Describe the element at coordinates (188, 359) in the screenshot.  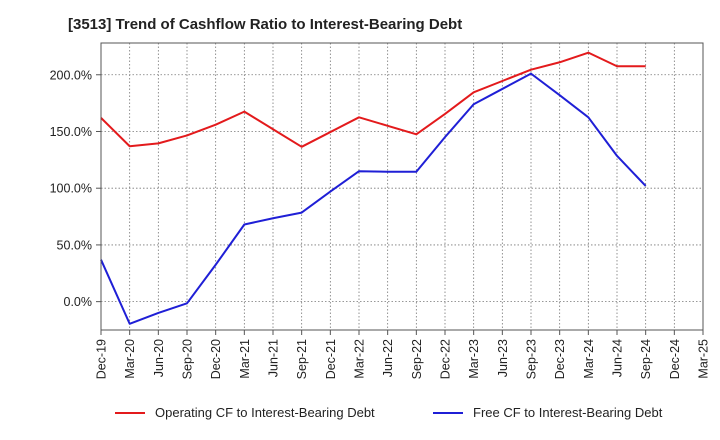
I see `x-tick-label: Sep-20` at that location.